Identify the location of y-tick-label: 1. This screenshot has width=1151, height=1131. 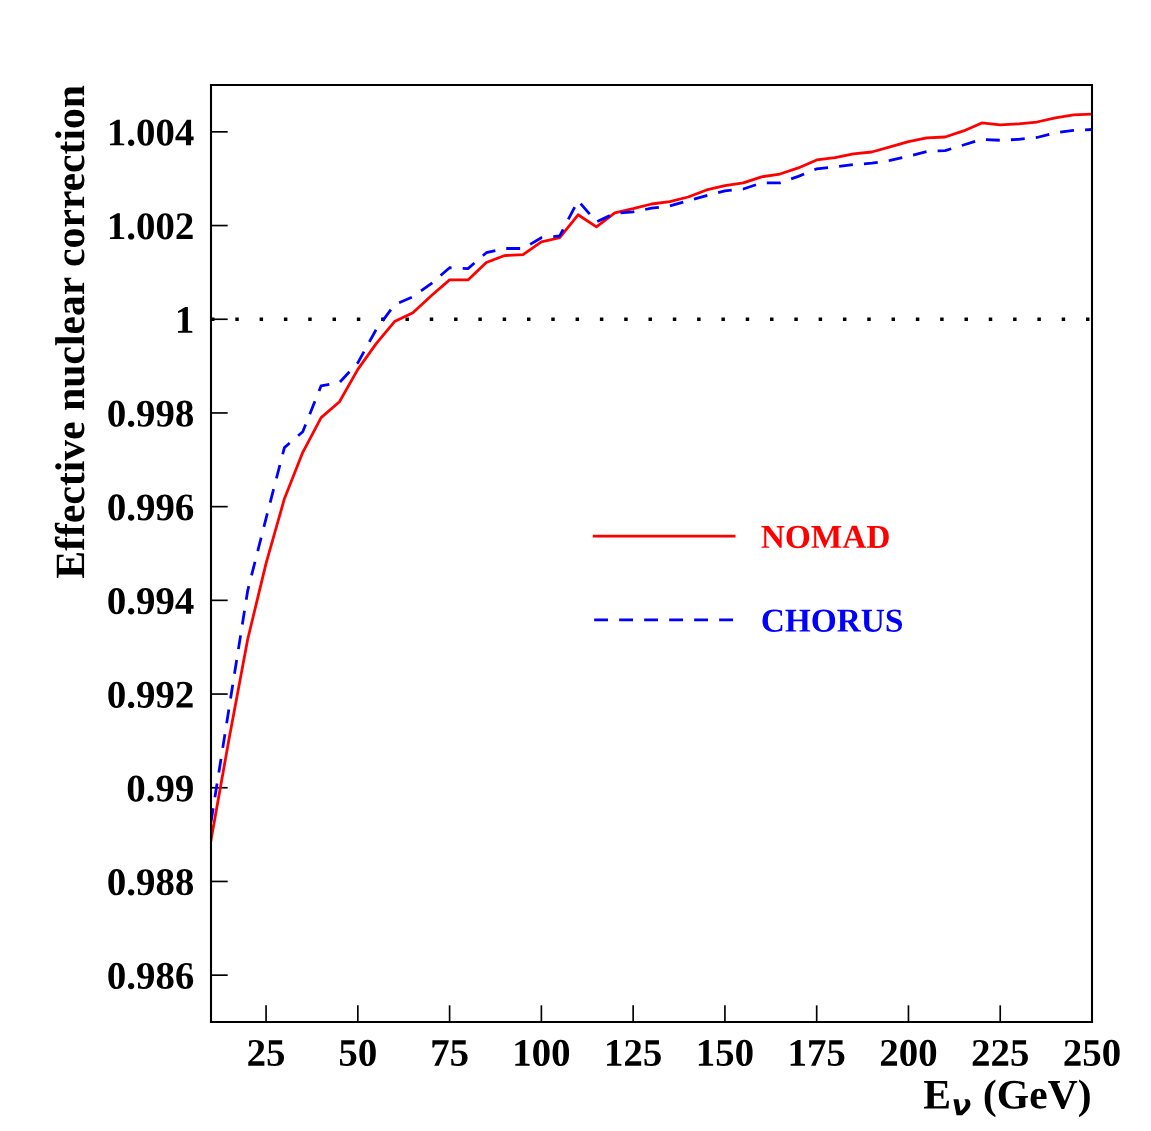
(185, 320).